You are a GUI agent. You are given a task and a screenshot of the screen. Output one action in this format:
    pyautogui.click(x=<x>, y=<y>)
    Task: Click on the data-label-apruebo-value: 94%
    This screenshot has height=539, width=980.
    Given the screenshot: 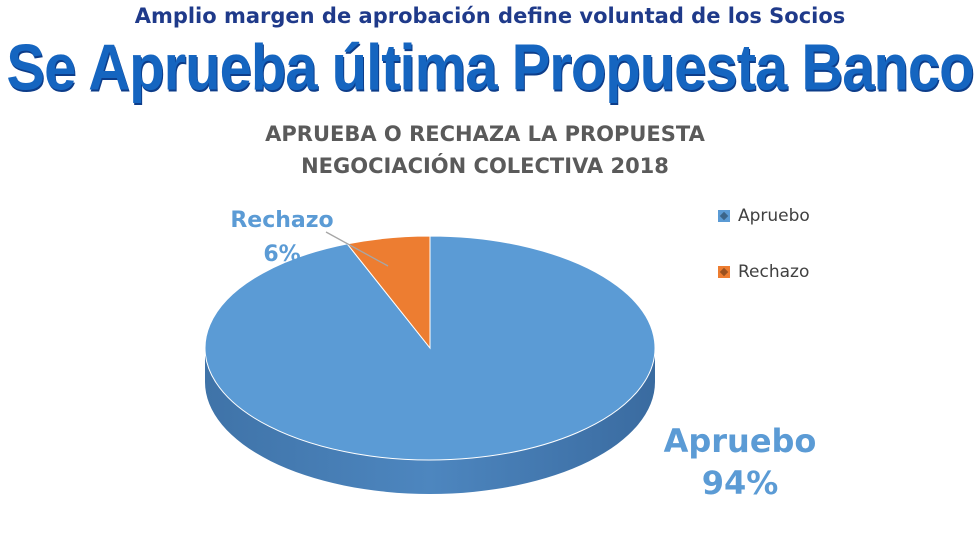 What is the action you would take?
    pyautogui.click(x=740, y=483)
    